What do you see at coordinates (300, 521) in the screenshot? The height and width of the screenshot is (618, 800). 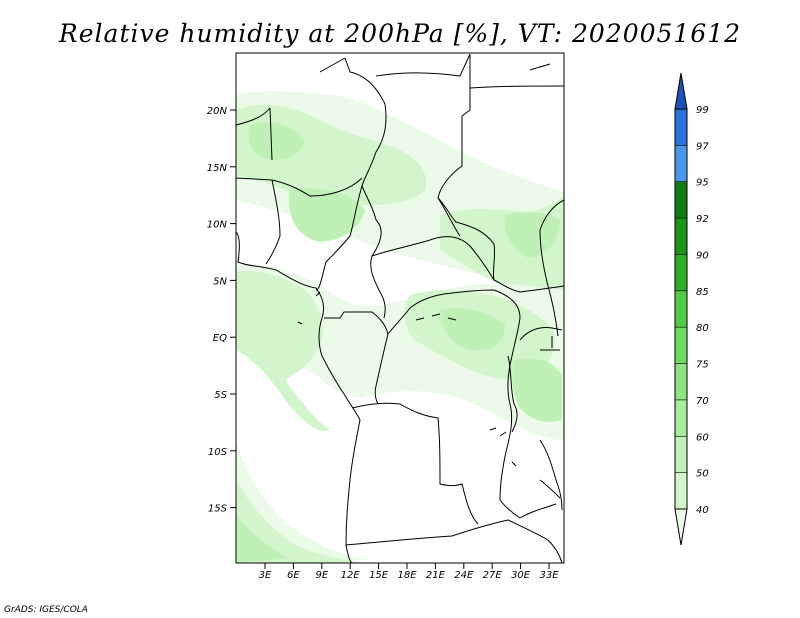 I see `rh-50-region-south` at bounding box center [300, 521].